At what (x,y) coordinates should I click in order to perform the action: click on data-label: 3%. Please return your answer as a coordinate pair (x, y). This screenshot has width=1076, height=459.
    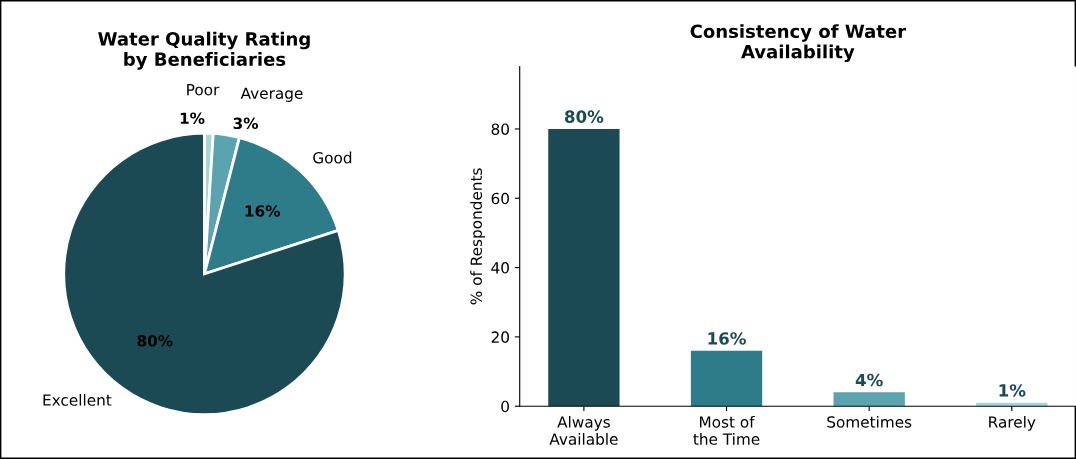
    Looking at the image, I should click on (246, 123).